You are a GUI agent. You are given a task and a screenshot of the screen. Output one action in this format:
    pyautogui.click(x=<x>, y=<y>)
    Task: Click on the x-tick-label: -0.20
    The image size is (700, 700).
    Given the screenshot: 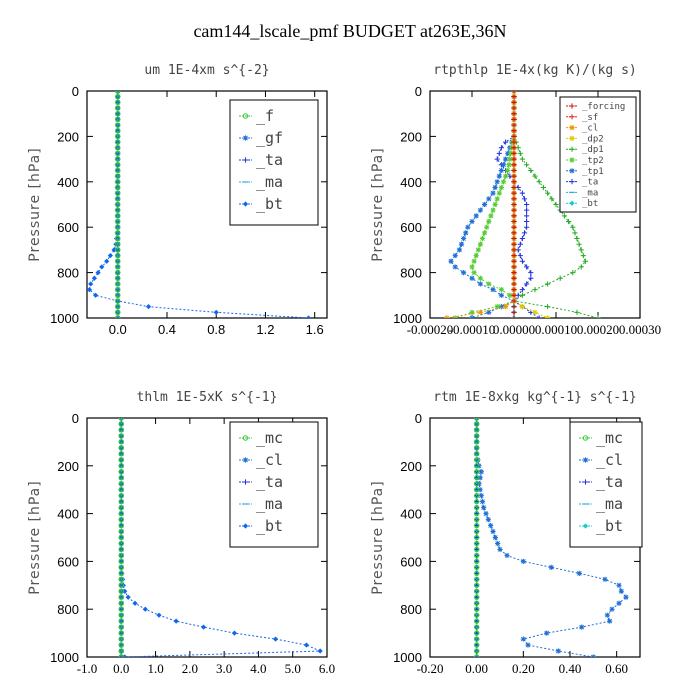 What is the action you would take?
    pyautogui.click(x=429, y=668)
    